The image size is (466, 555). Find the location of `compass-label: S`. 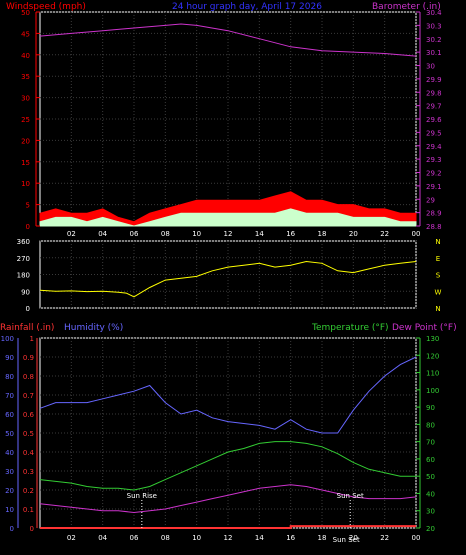

compass-label: S is located at coordinates (438, 276).